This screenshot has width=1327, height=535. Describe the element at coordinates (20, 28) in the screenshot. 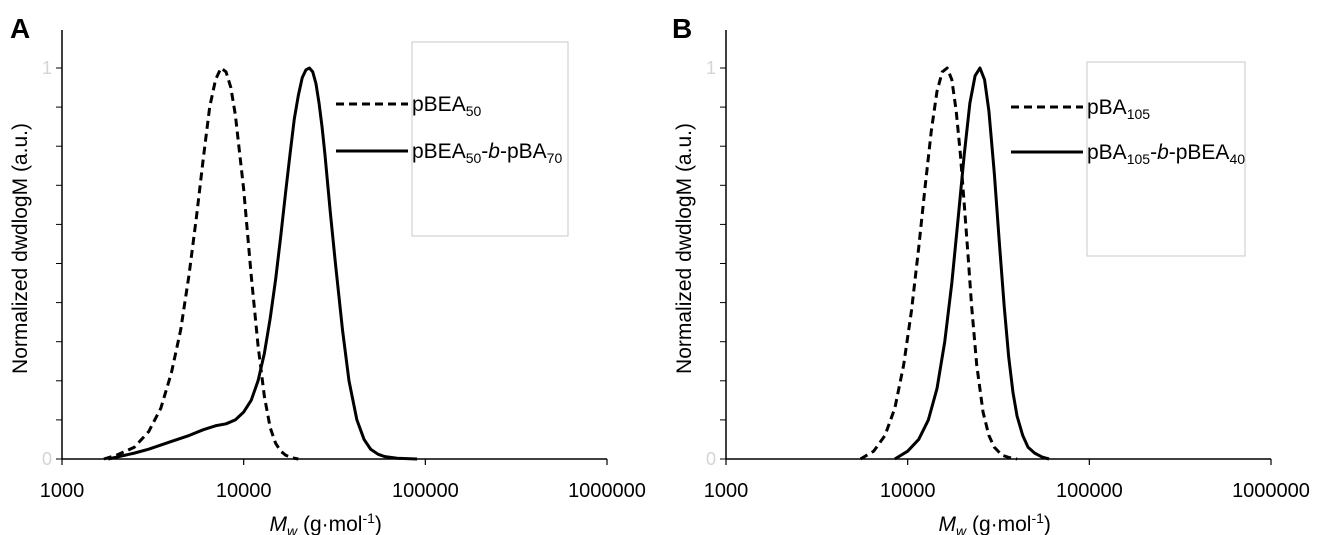

I see `panel-label: A` at that location.